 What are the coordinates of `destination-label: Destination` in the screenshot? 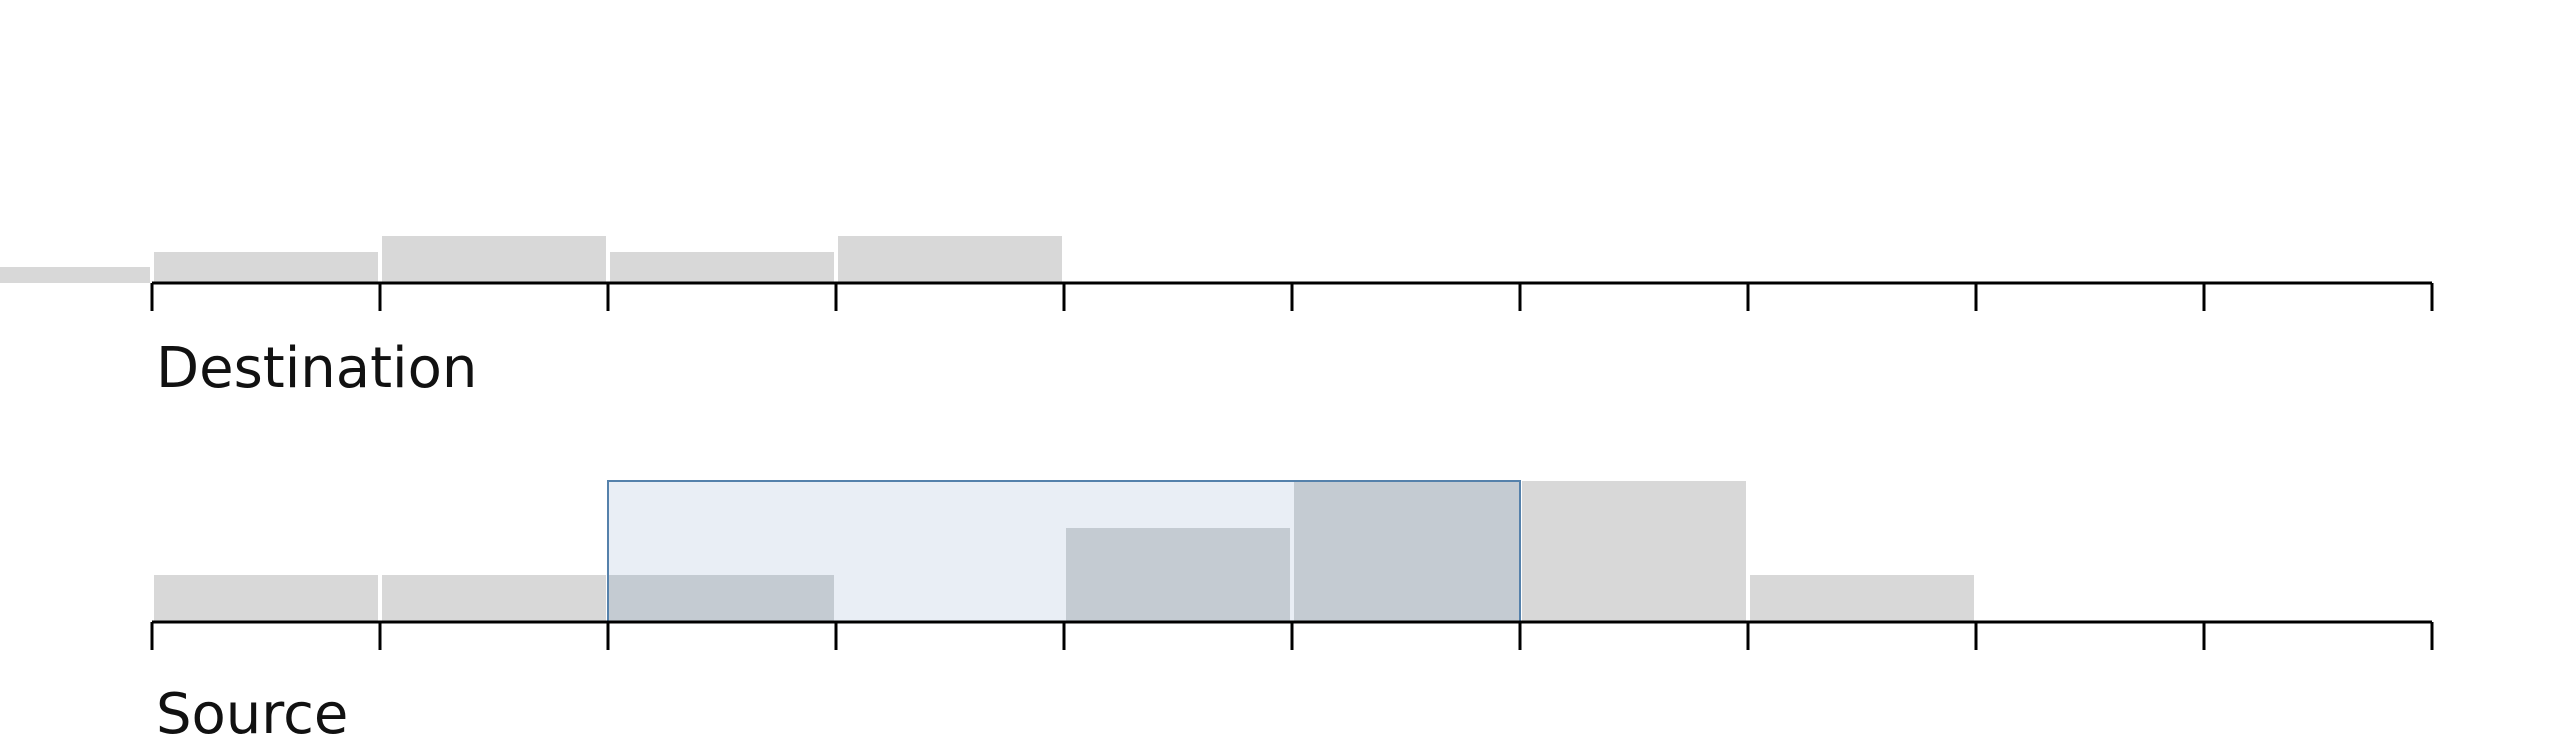 It's located at (317, 368).